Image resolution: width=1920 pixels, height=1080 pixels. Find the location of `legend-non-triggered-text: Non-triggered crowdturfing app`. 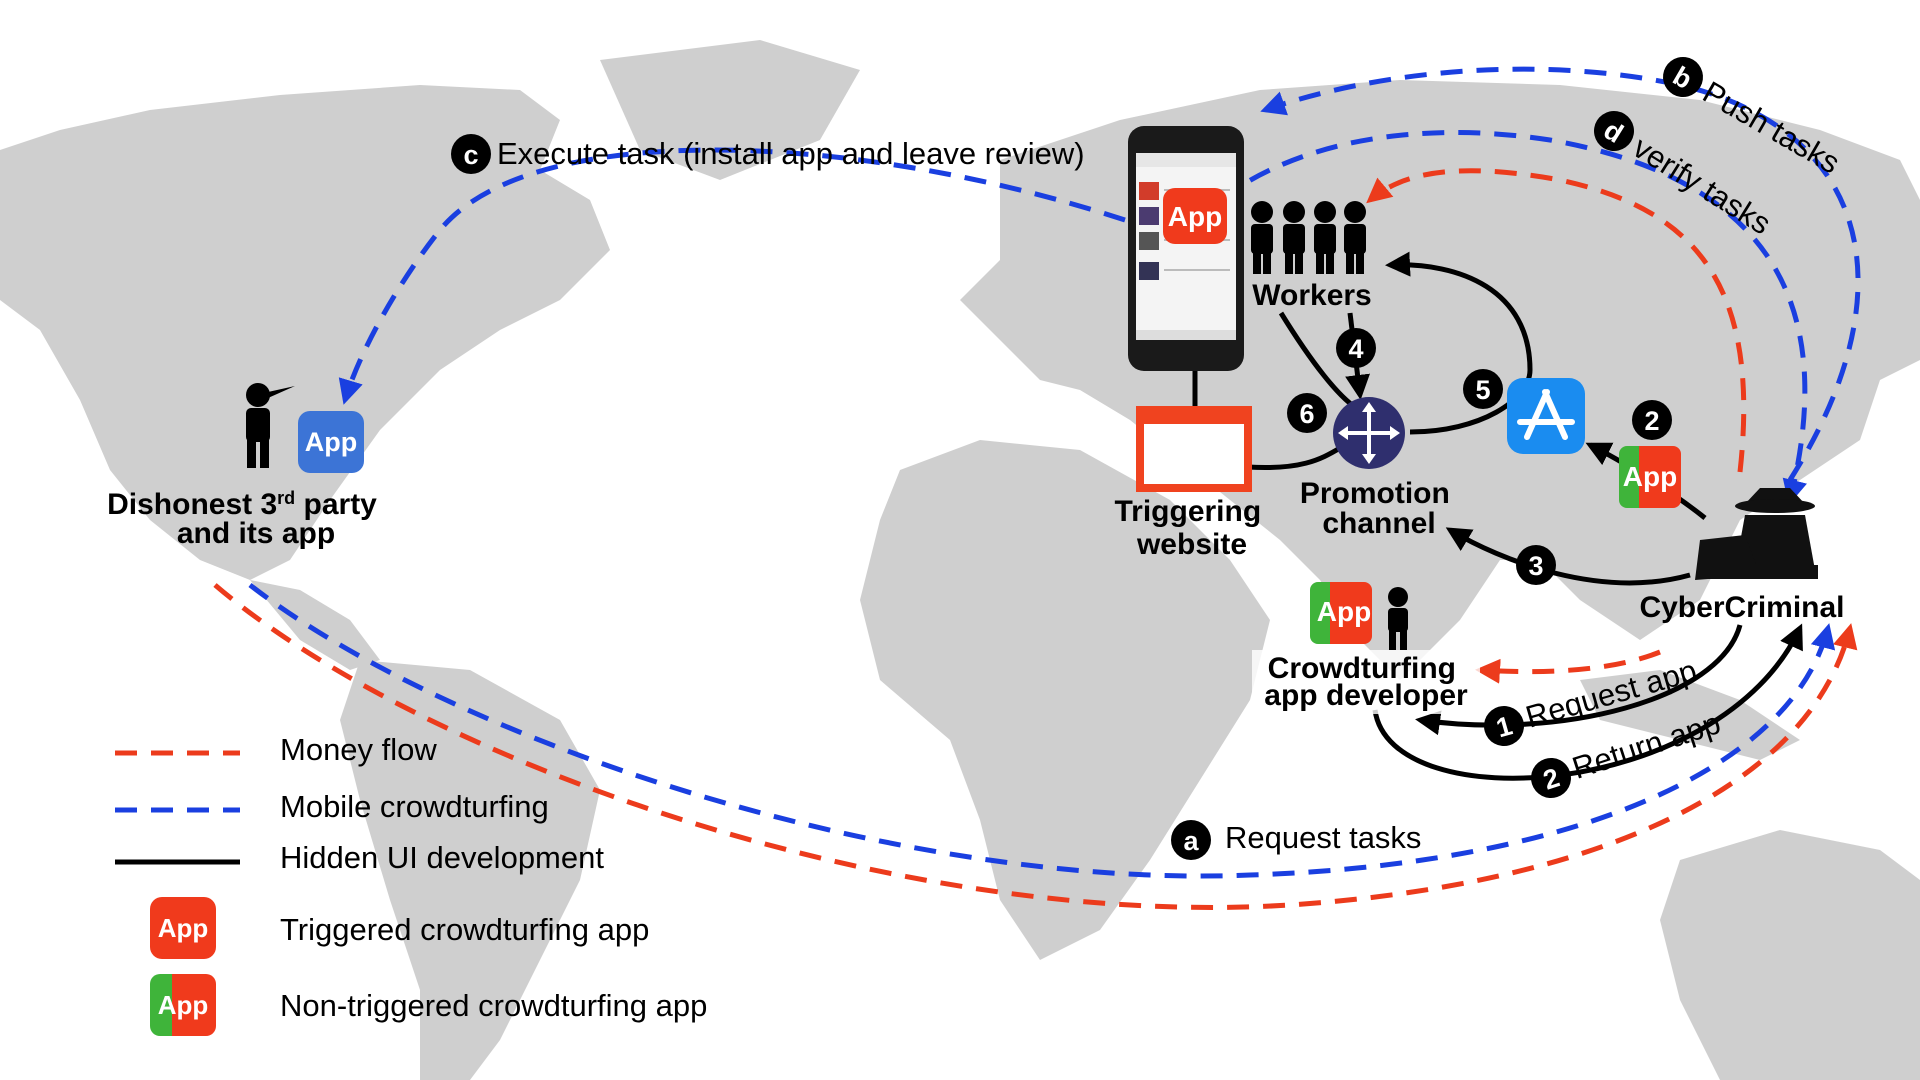

legend-non-triggered-text: Non-triggered crowdturfing app is located at coordinates (493, 1005).